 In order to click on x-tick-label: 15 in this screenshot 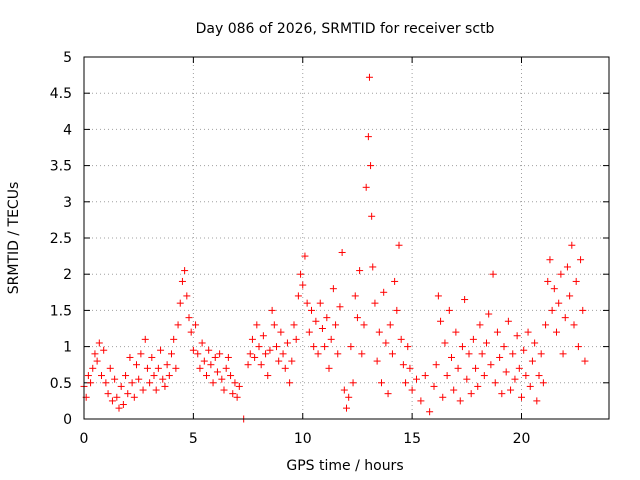, I will do `click(412, 439)`.